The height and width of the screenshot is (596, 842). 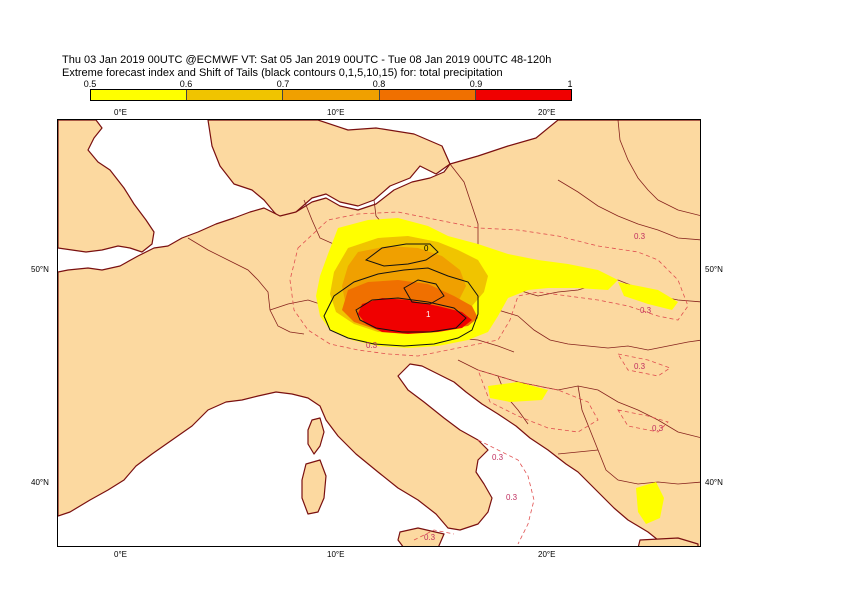 I want to click on colorbar, so click(x=331, y=95).